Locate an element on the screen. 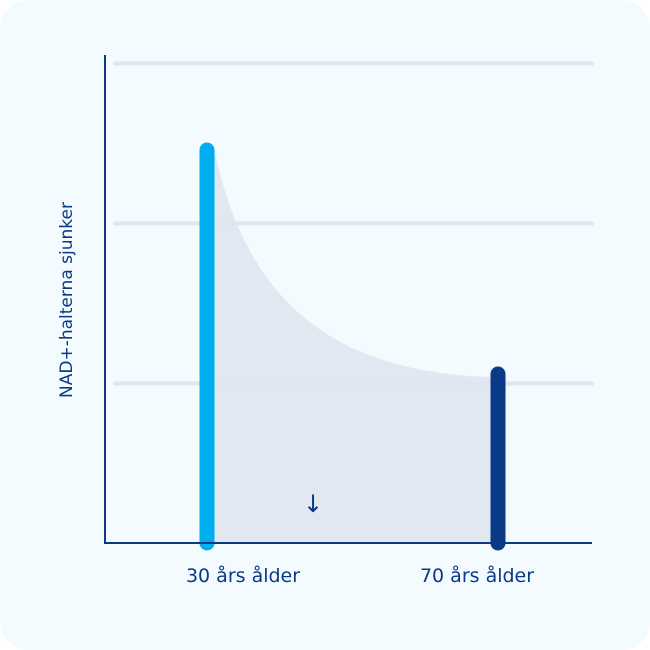 This screenshot has height=650, width=650. y-axis-label: NAD+-halterna sjunker is located at coordinates (67, 300).